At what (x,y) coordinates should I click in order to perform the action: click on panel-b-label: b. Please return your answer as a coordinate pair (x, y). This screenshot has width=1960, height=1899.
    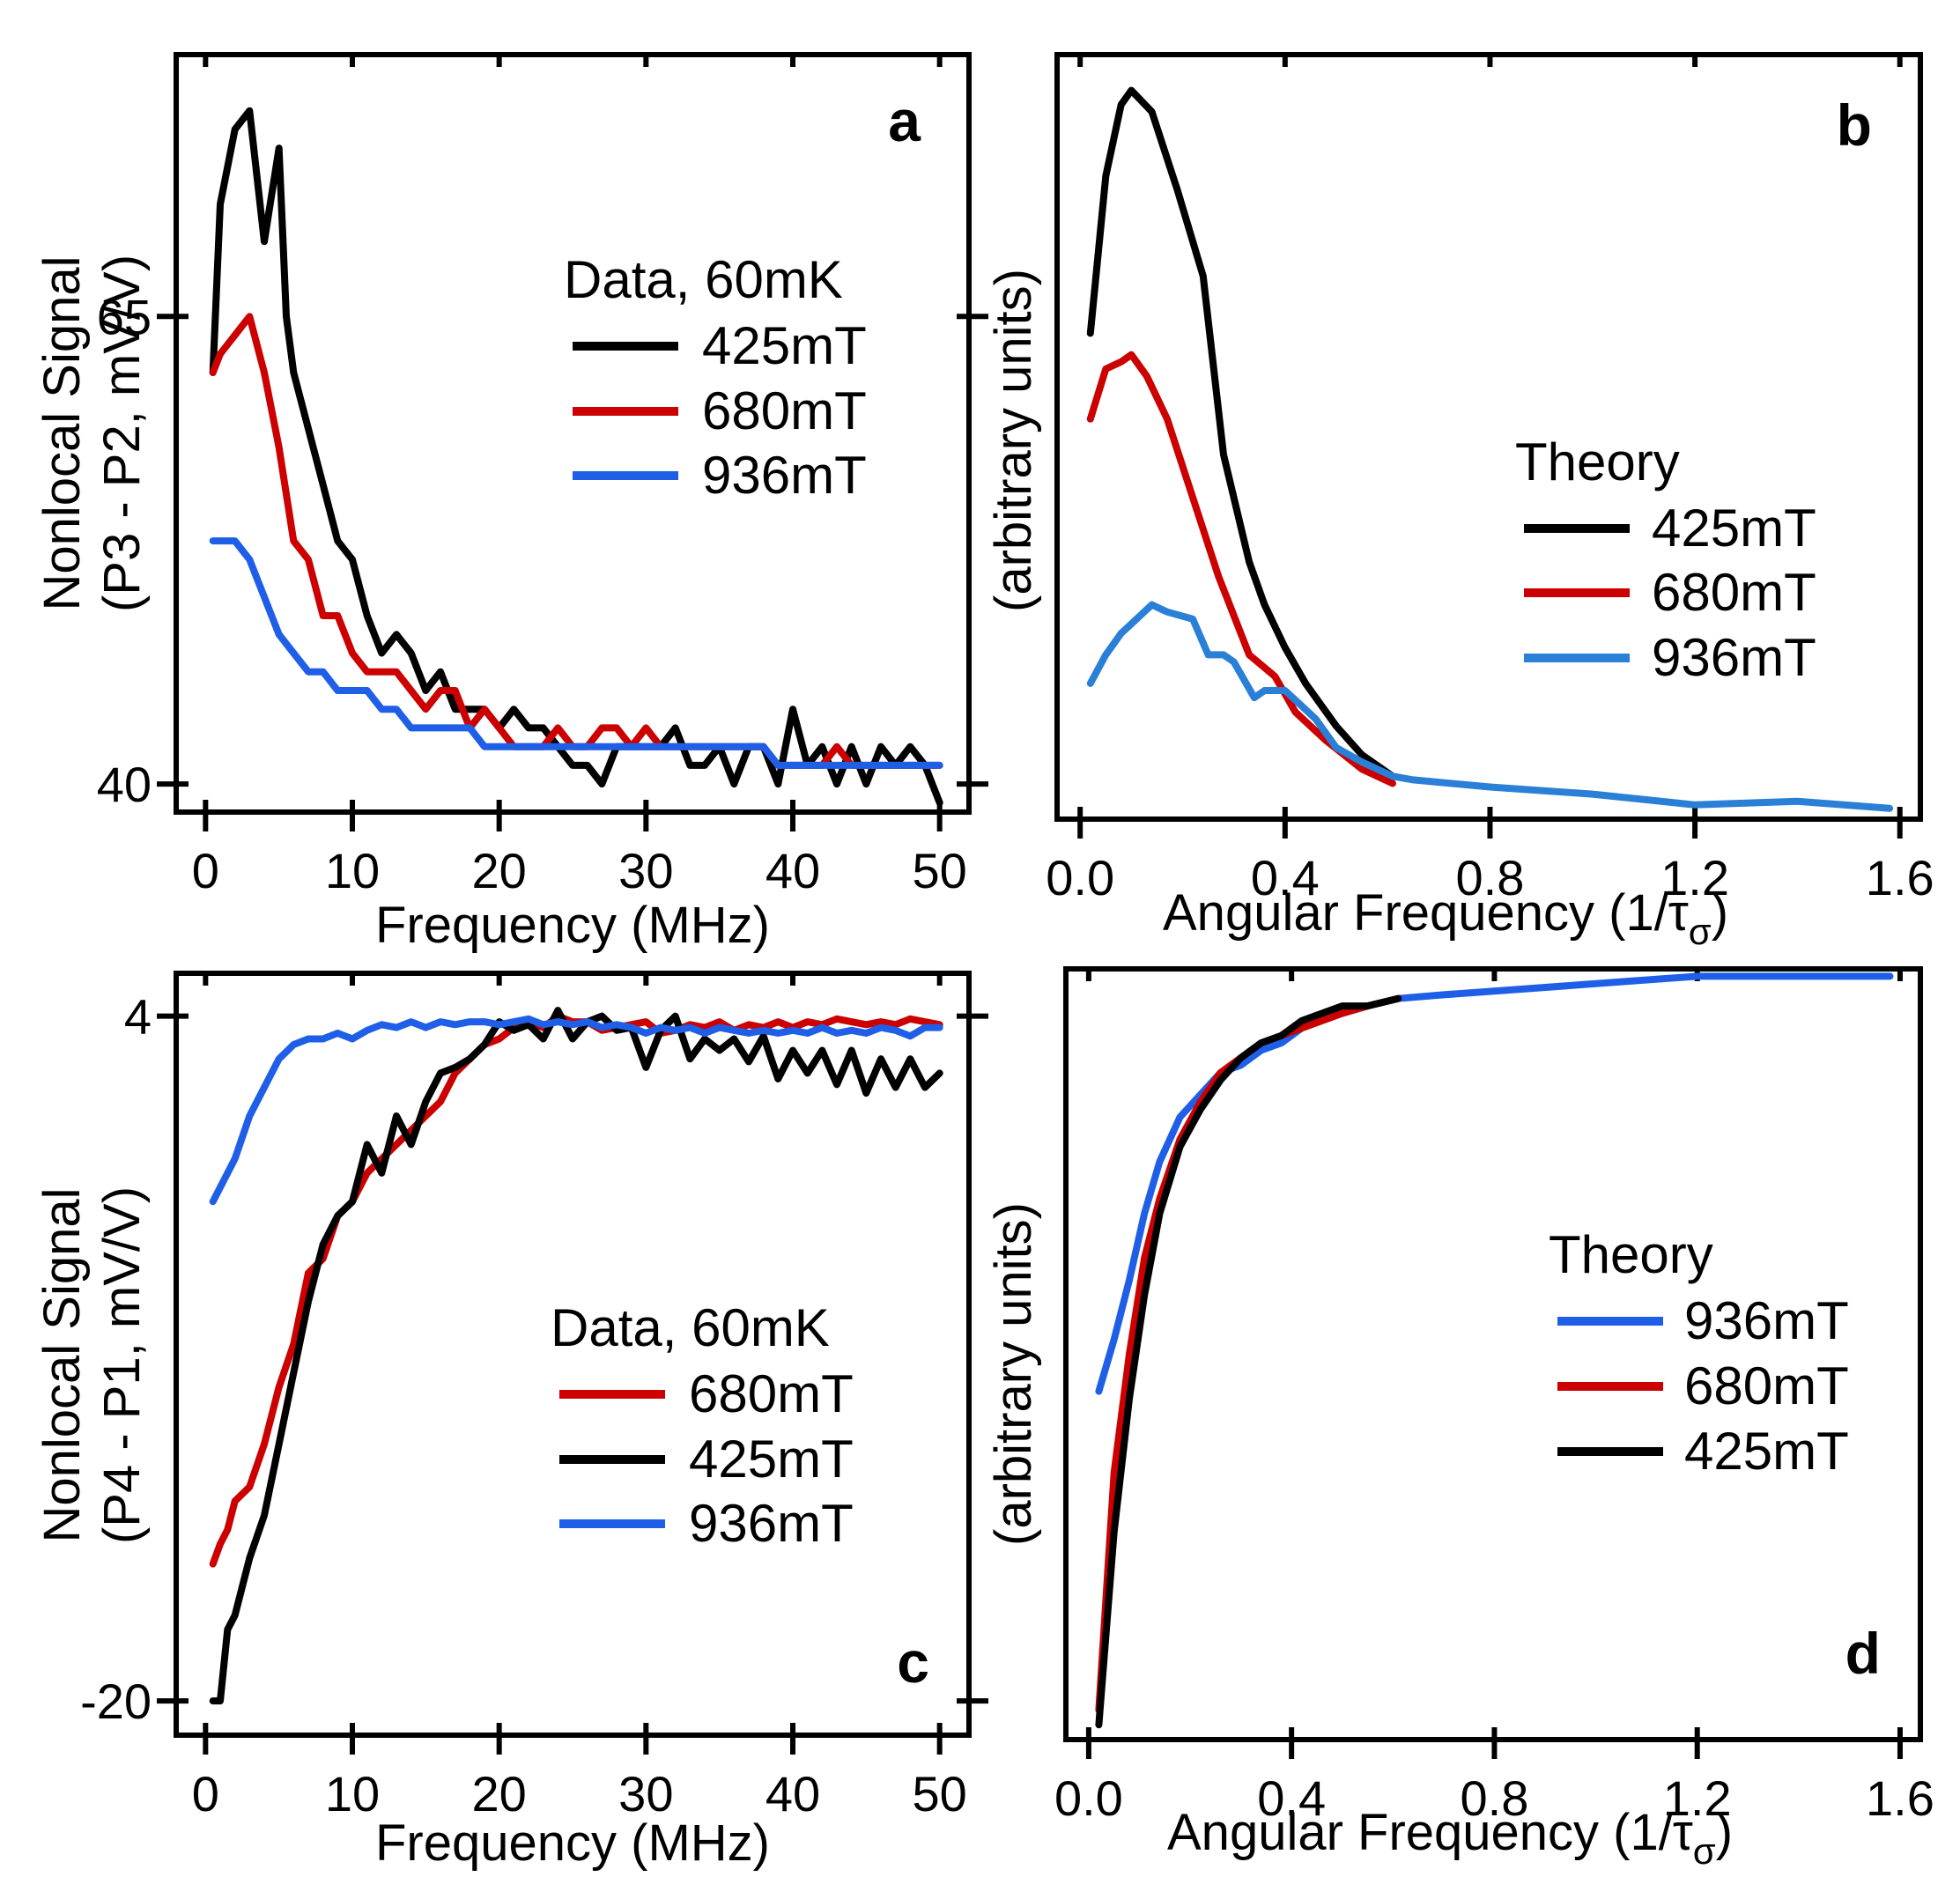
    Looking at the image, I should click on (1854, 125).